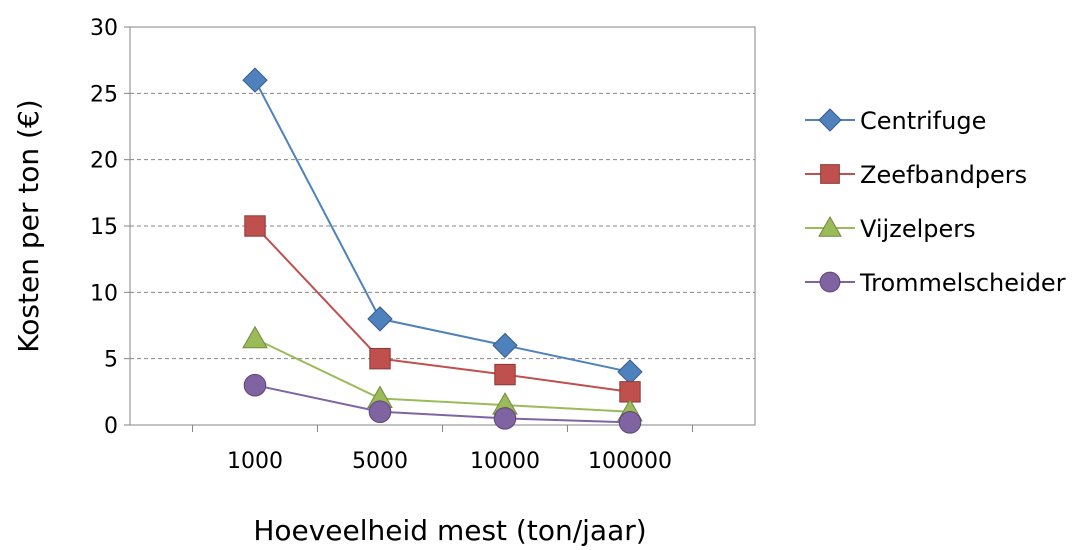  What do you see at coordinates (104, 293) in the screenshot?
I see `y-tick-label: 10` at bounding box center [104, 293].